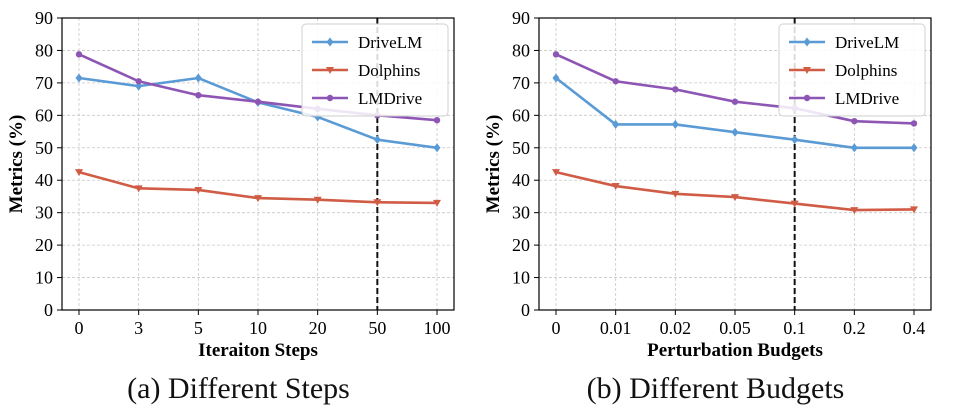 The width and height of the screenshot is (954, 415). What do you see at coordinates (44, 115) in the screenshot?
I see `steps-ytick-label: 60` at bounding box center [44, 115].